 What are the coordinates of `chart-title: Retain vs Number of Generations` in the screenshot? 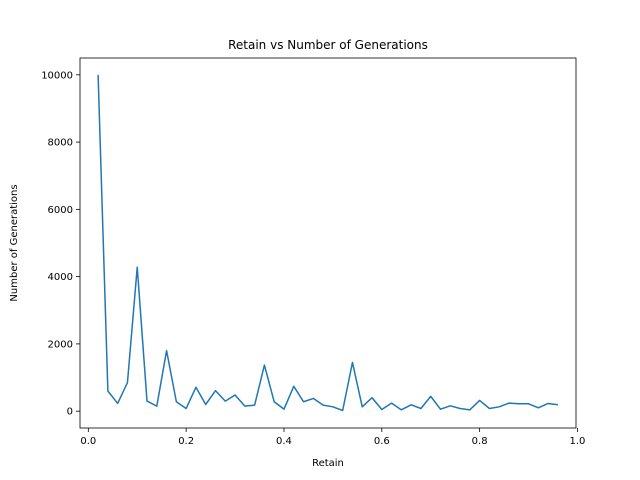 It's located at (328, 45).